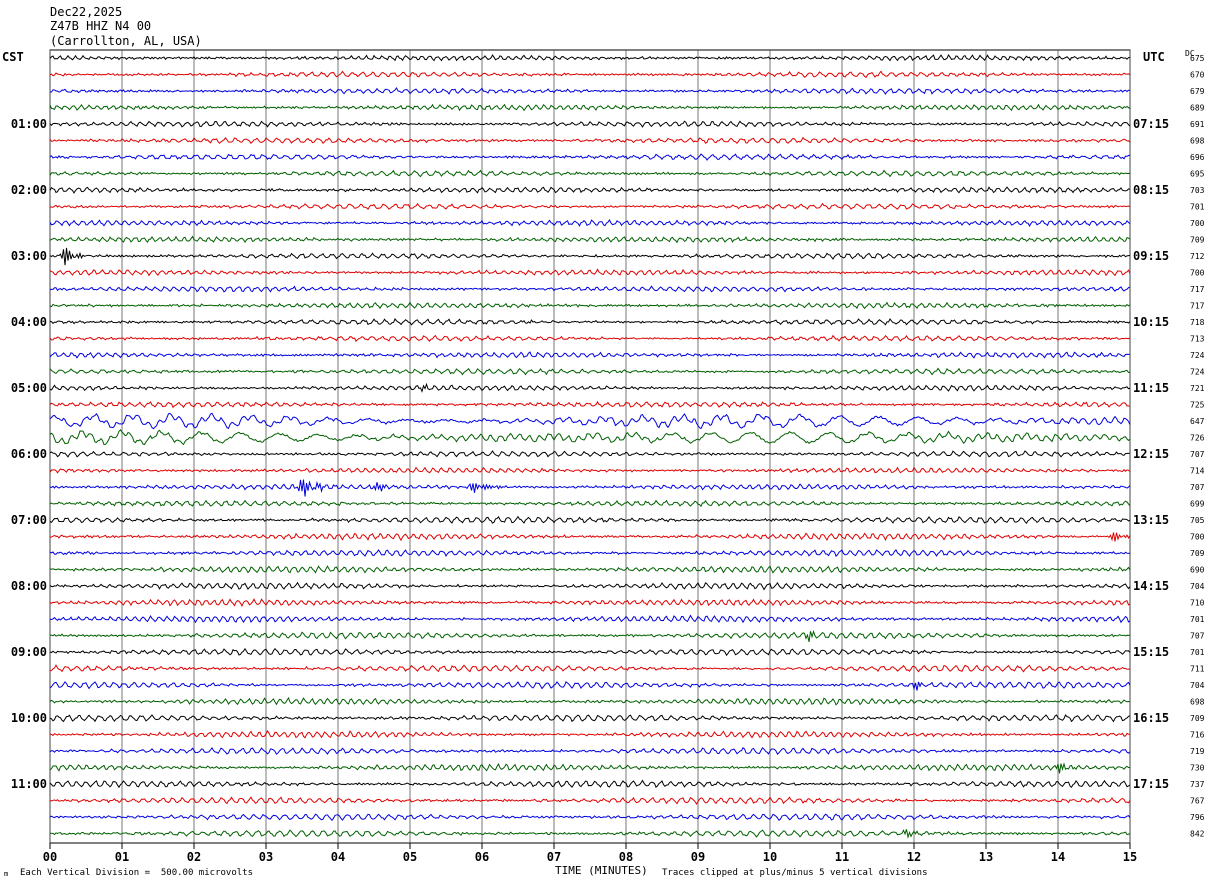 This screenshot has height=886, width=1210. I want to click on utc-hour-label: 12:15, so click(1151, 454).